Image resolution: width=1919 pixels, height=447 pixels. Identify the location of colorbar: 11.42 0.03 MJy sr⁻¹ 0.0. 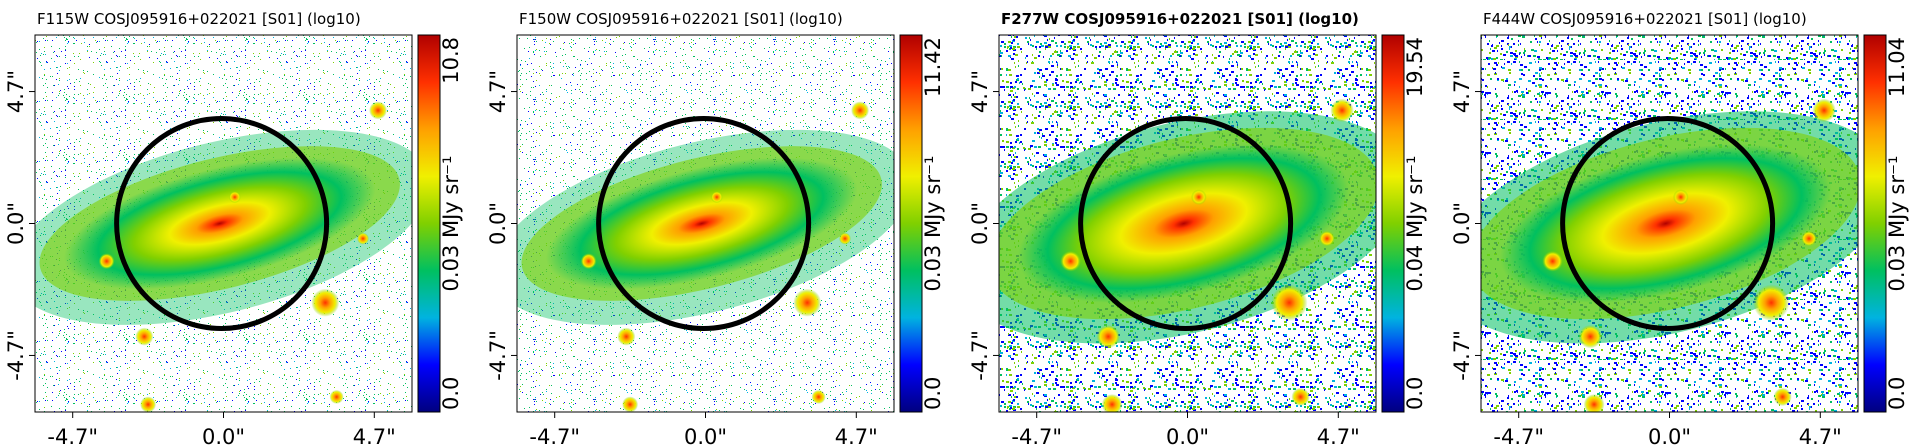
(922, 223).